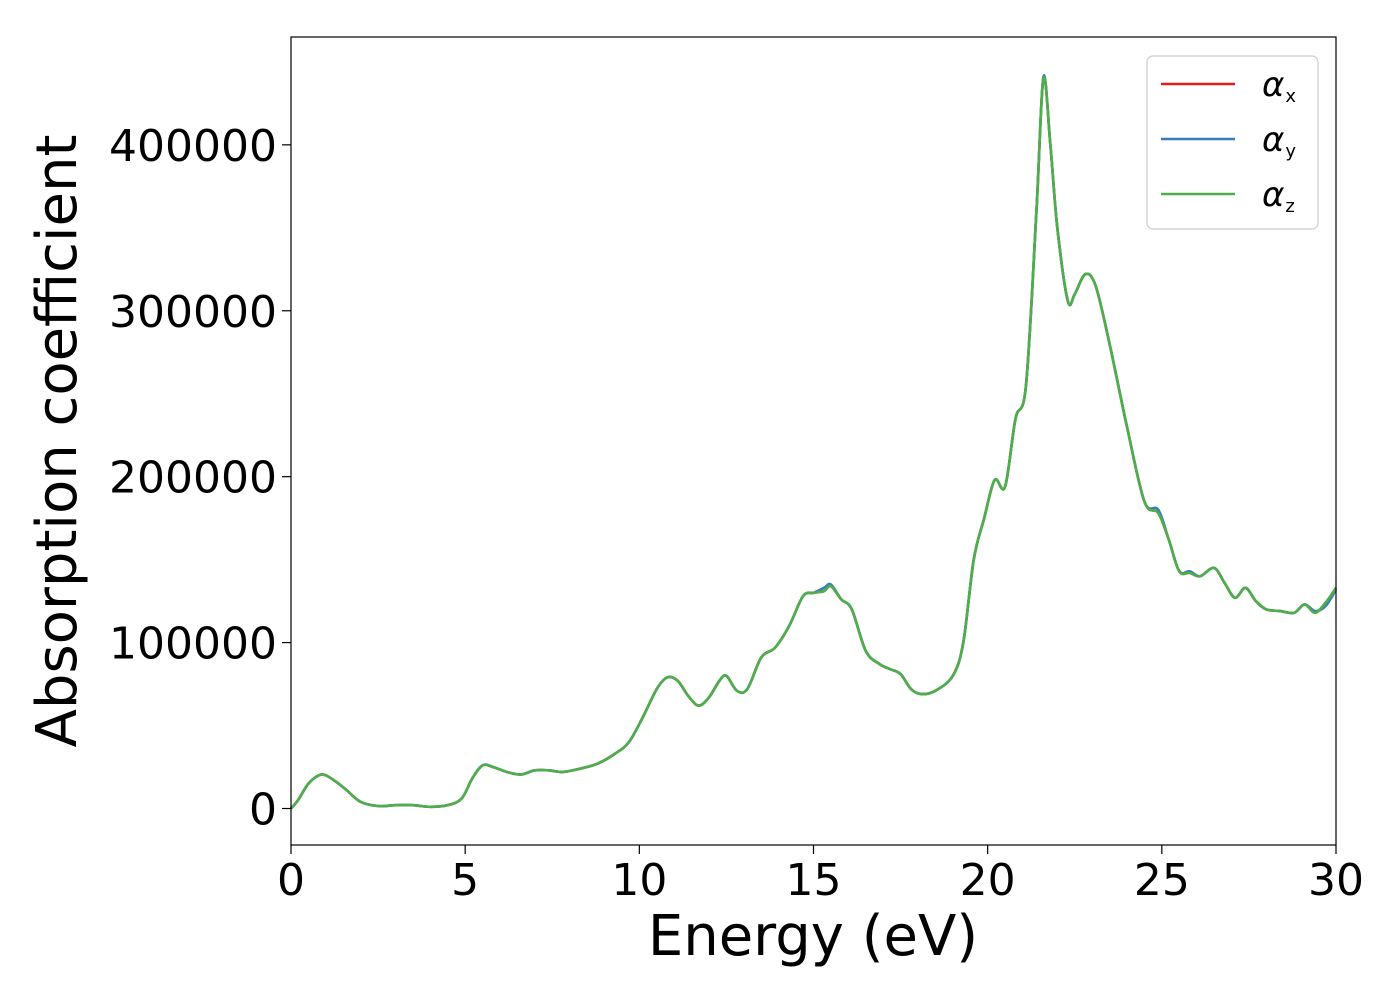  What do you see at coordinates (639, 880) in the screenshot?
I see `x-tick-label: 10` at bounding box center [639, 880].